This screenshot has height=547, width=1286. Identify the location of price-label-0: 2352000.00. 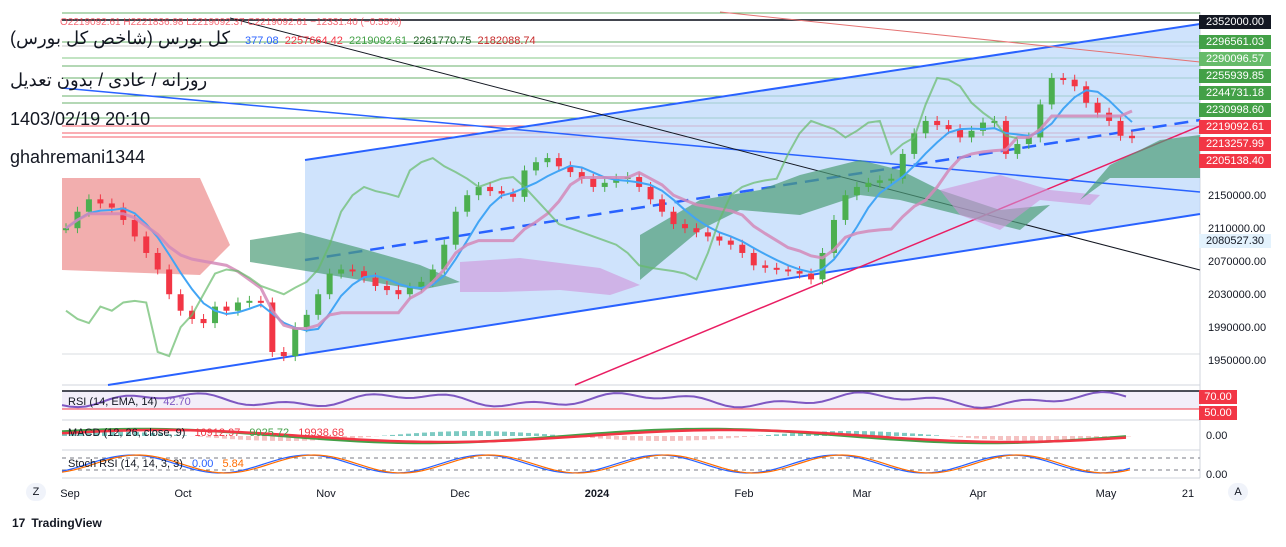
(1235, 22).